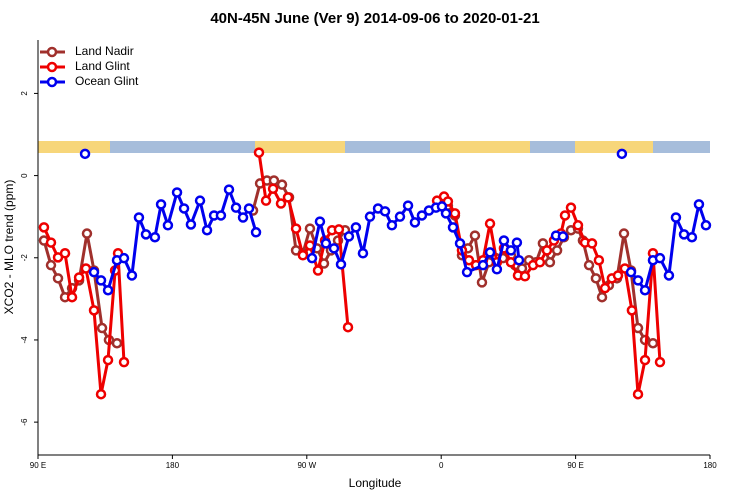 The width and height of the screenshot is (750, 500). What do you see at coordinates (374, 147) in the screenshot?
I see `mask-ocean` at bounding box center [374, 147].